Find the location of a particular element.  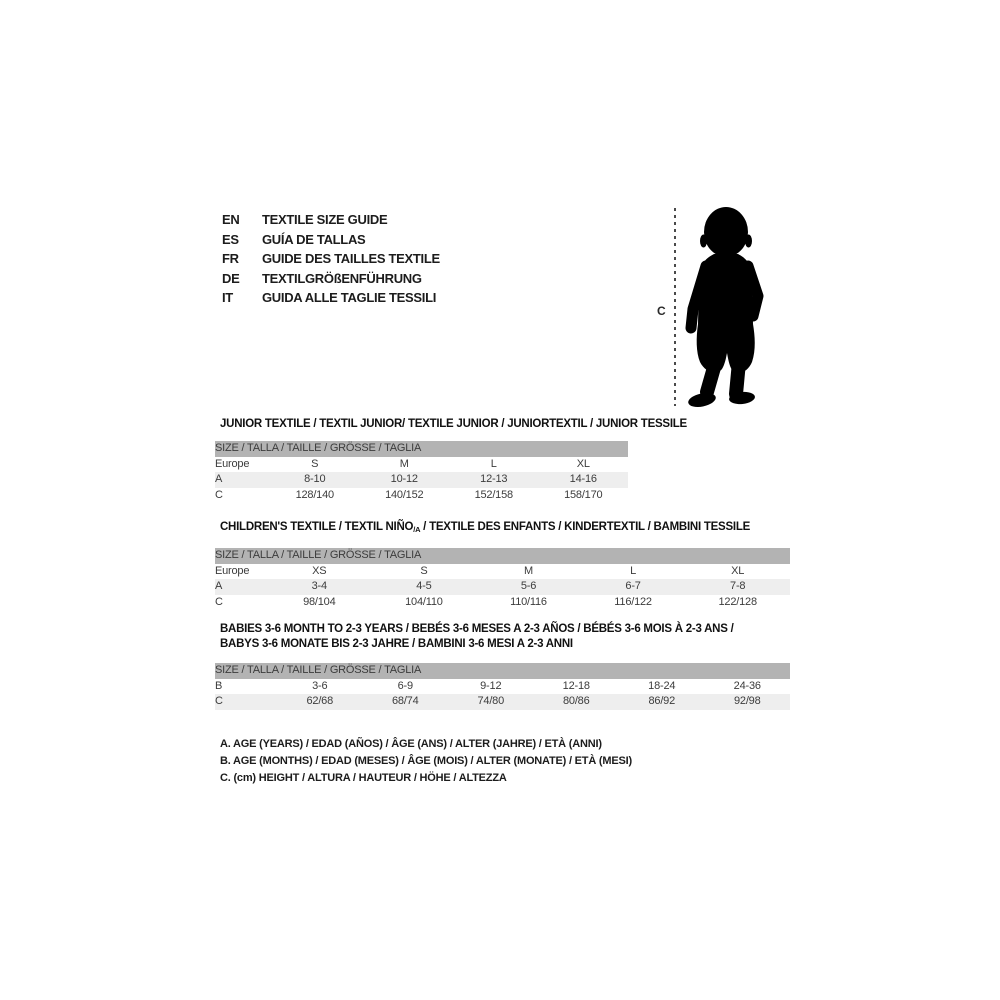

language-row: DE TEXTILGRÖßENFÜHRUNG is located at coordinates (331, 279).